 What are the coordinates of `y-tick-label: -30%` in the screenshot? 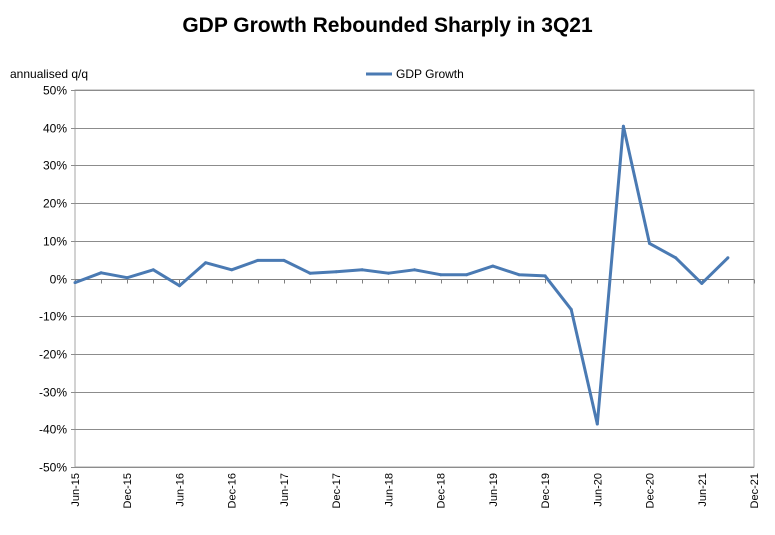 It's located at (53, 393).